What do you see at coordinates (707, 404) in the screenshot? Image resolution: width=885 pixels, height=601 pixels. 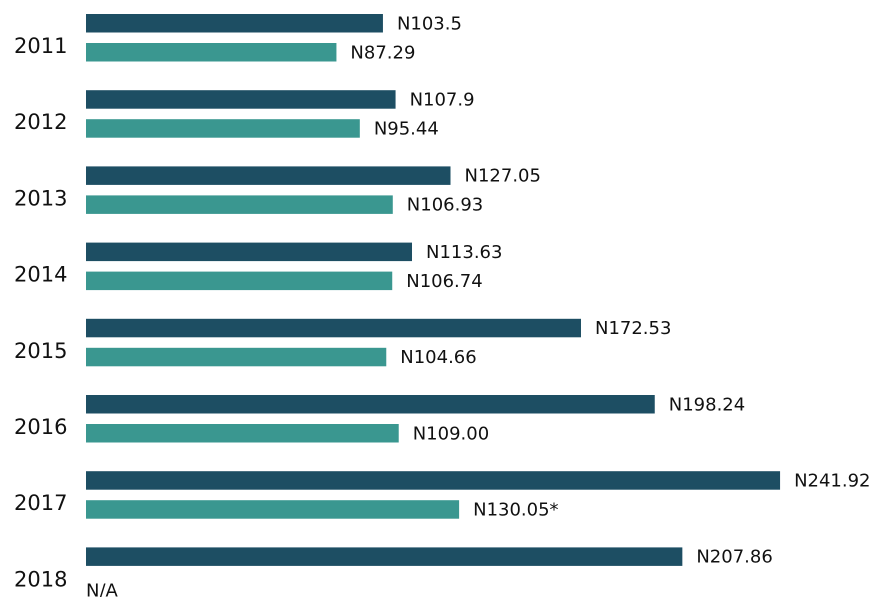 I see `value-label: N198.24` at bounding box center [707, 404].